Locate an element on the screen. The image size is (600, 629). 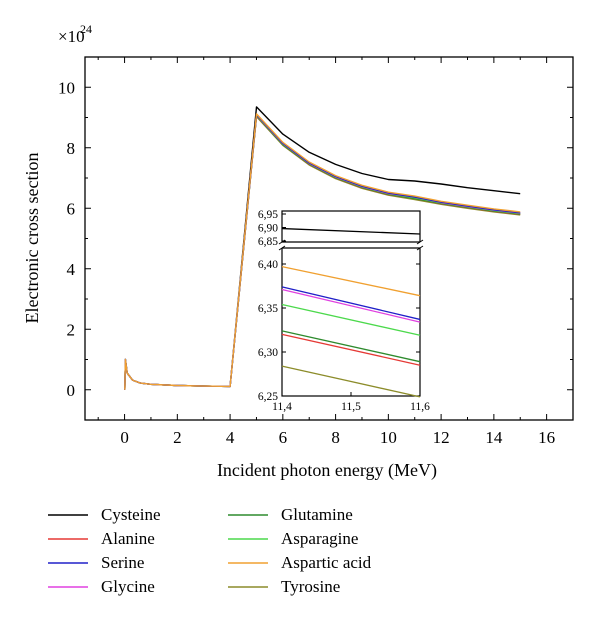
y-tick-label: 10 is located at coordinates (66, 87).